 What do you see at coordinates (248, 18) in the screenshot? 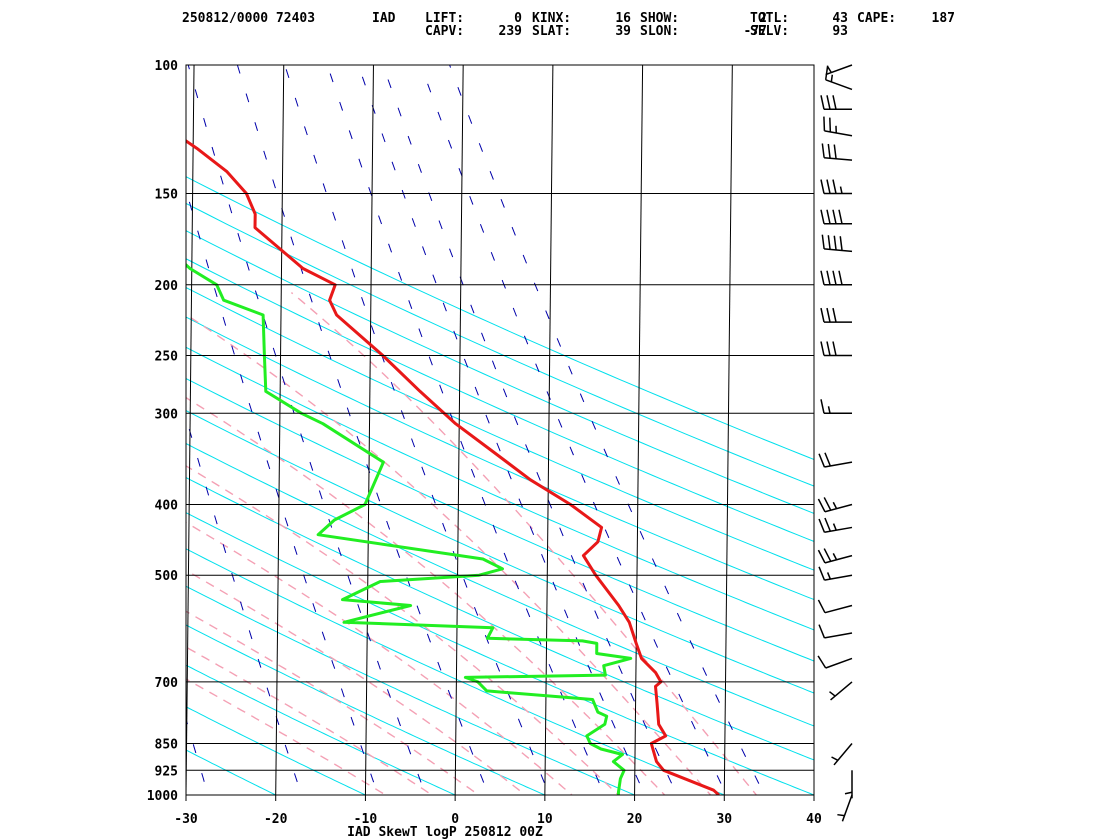
I see `header-date-station: 250812/0000 72403` at bounding box center [248, 18].